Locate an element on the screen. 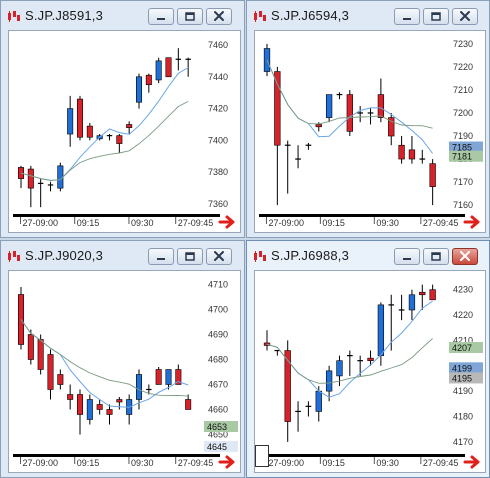 Image resolution: width=490 pixels, height=478 pixels. price-tag-label: 4653 is located at coordinates (217, 427).